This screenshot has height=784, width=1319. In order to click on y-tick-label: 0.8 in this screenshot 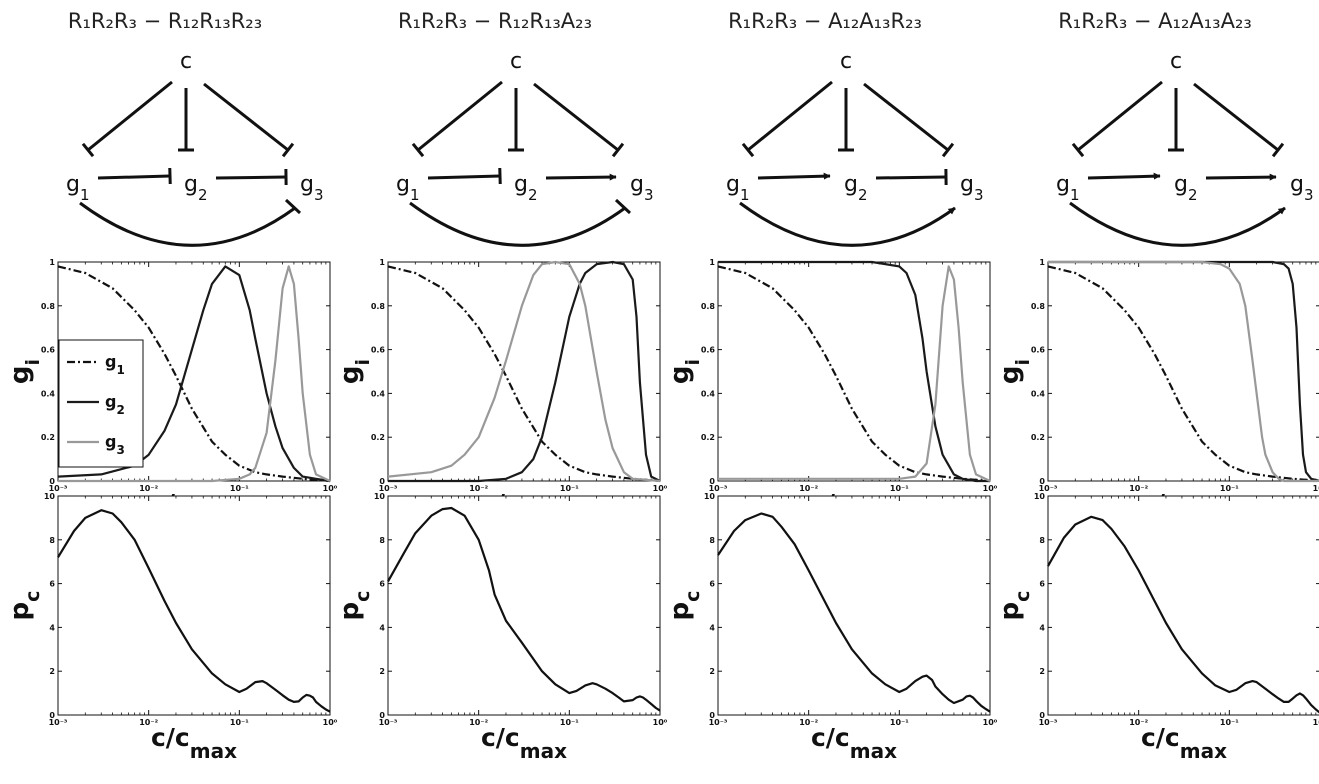, I will do `click(48, 306)`.